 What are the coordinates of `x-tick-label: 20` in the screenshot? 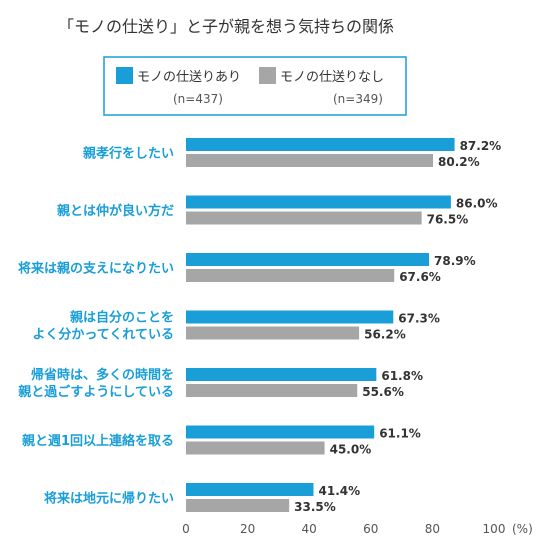 It's located at (247, 529).